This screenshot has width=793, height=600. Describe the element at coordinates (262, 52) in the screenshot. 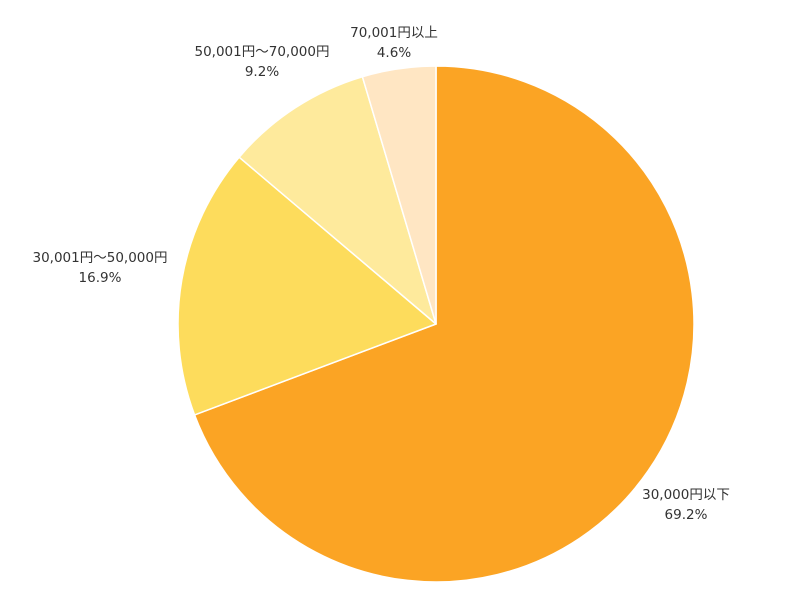

I see `slice-category-label-3: 50,001円〜70,000円` at that location.